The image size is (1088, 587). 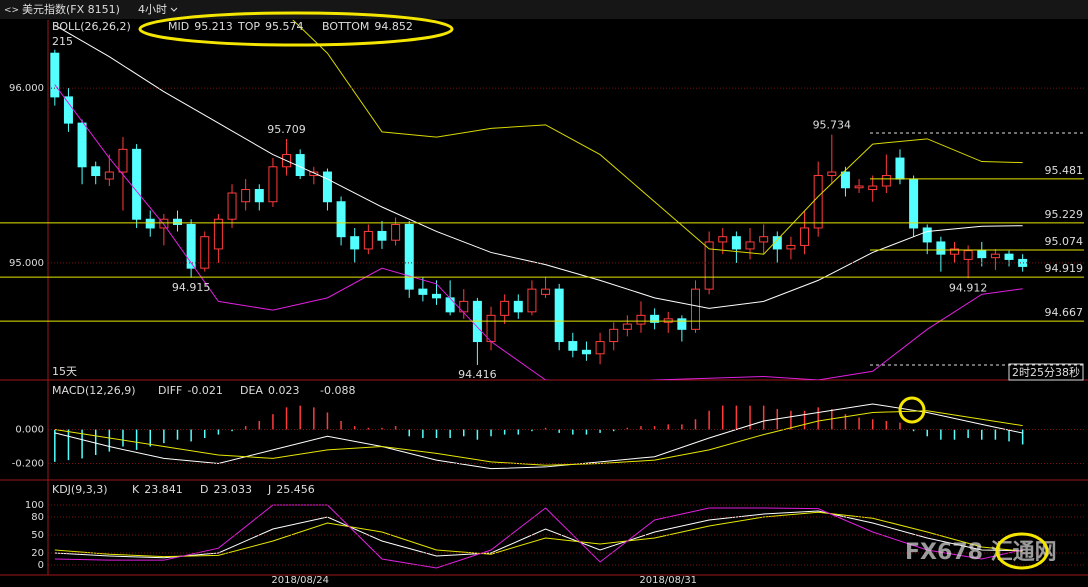 What do you see at coordinates (1064, 170) in the screenshot?
I see `level-label: 95.481` at bounding box center [1064, 170].